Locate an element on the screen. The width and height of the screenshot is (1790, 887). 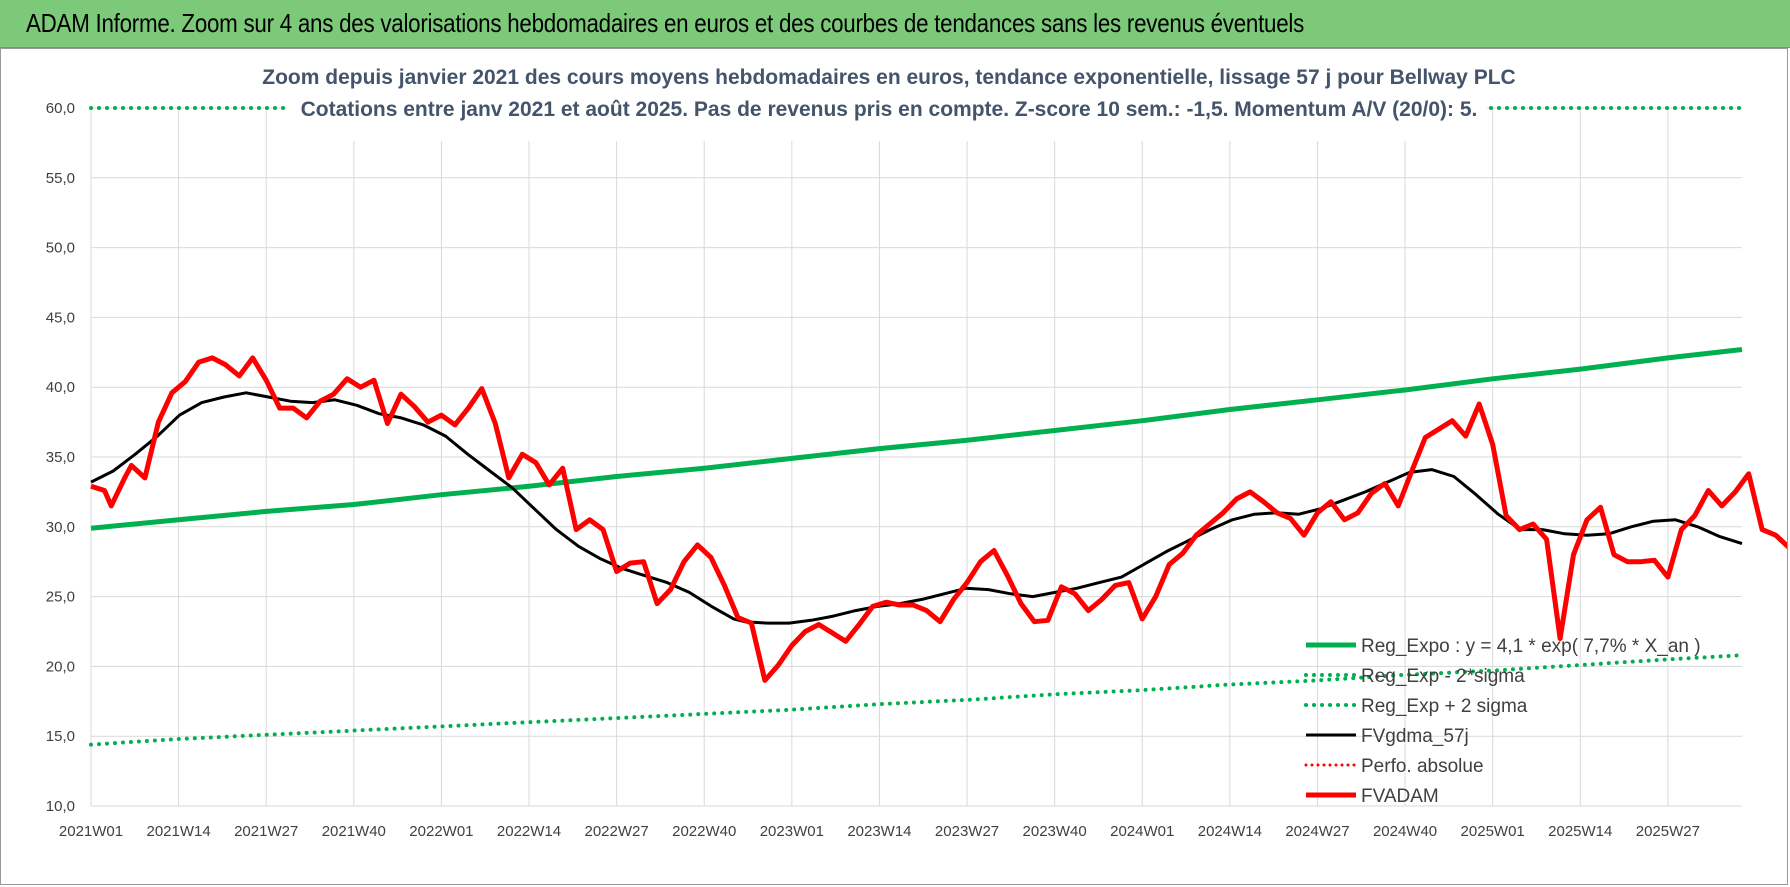
x-tick-label: 2021W14 is located at coordinates (178, 831).